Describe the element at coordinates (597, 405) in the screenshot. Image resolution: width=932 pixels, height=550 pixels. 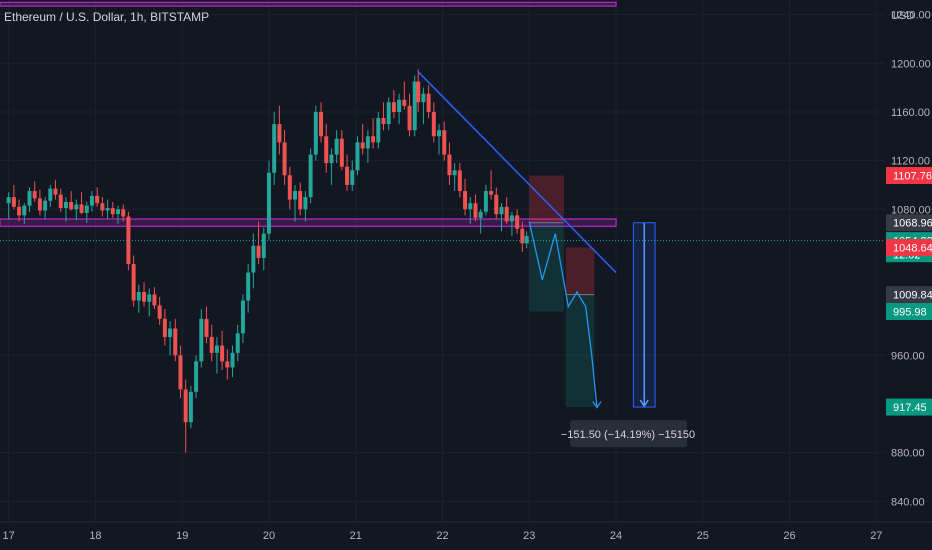
I see `projection-arrow-head` at that location.